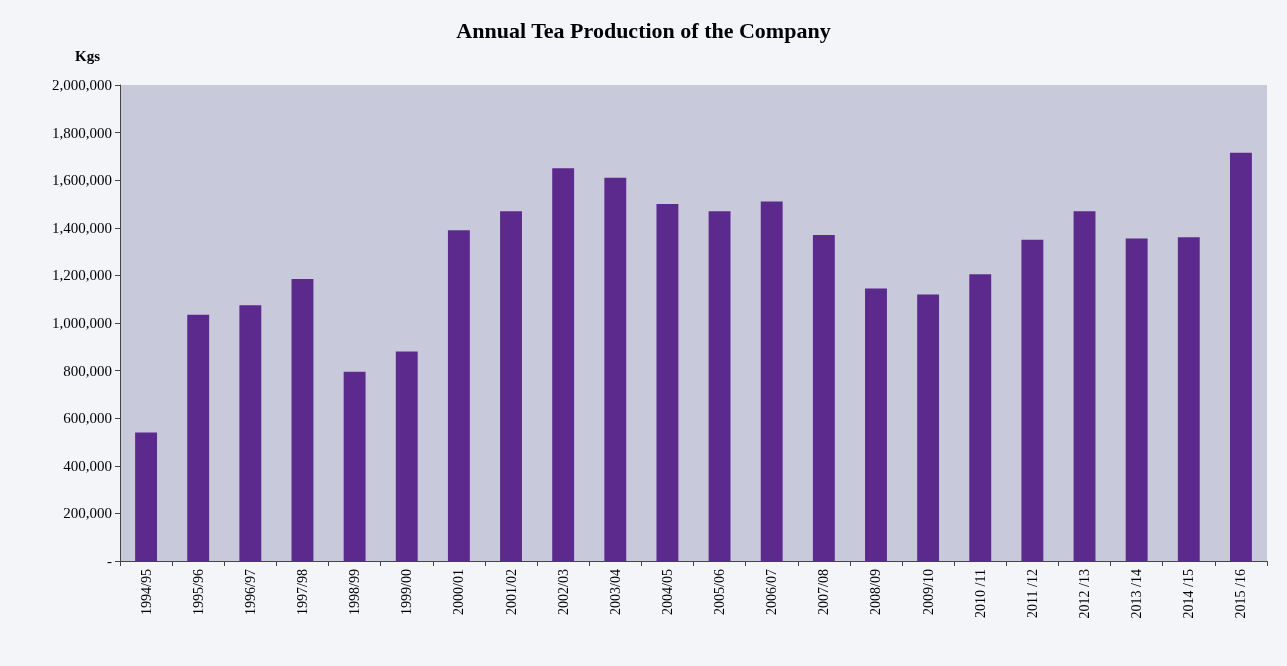  What do you see at coordinates (302, 592) in the screenshot?
I see `x-tick-label: 1997/98` at bounding box center [302, 592].